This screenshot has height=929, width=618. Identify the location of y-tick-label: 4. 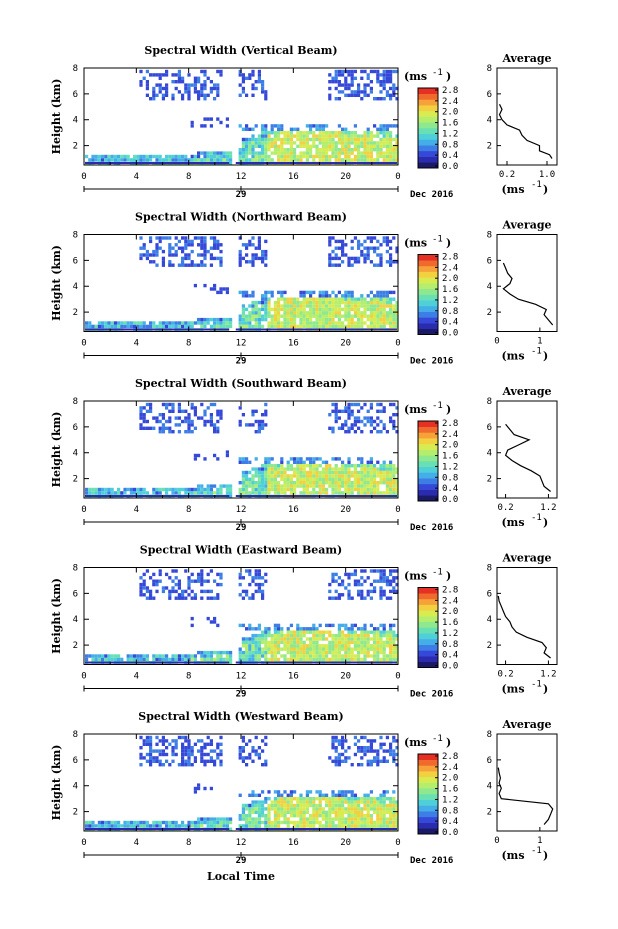
(75, 121).